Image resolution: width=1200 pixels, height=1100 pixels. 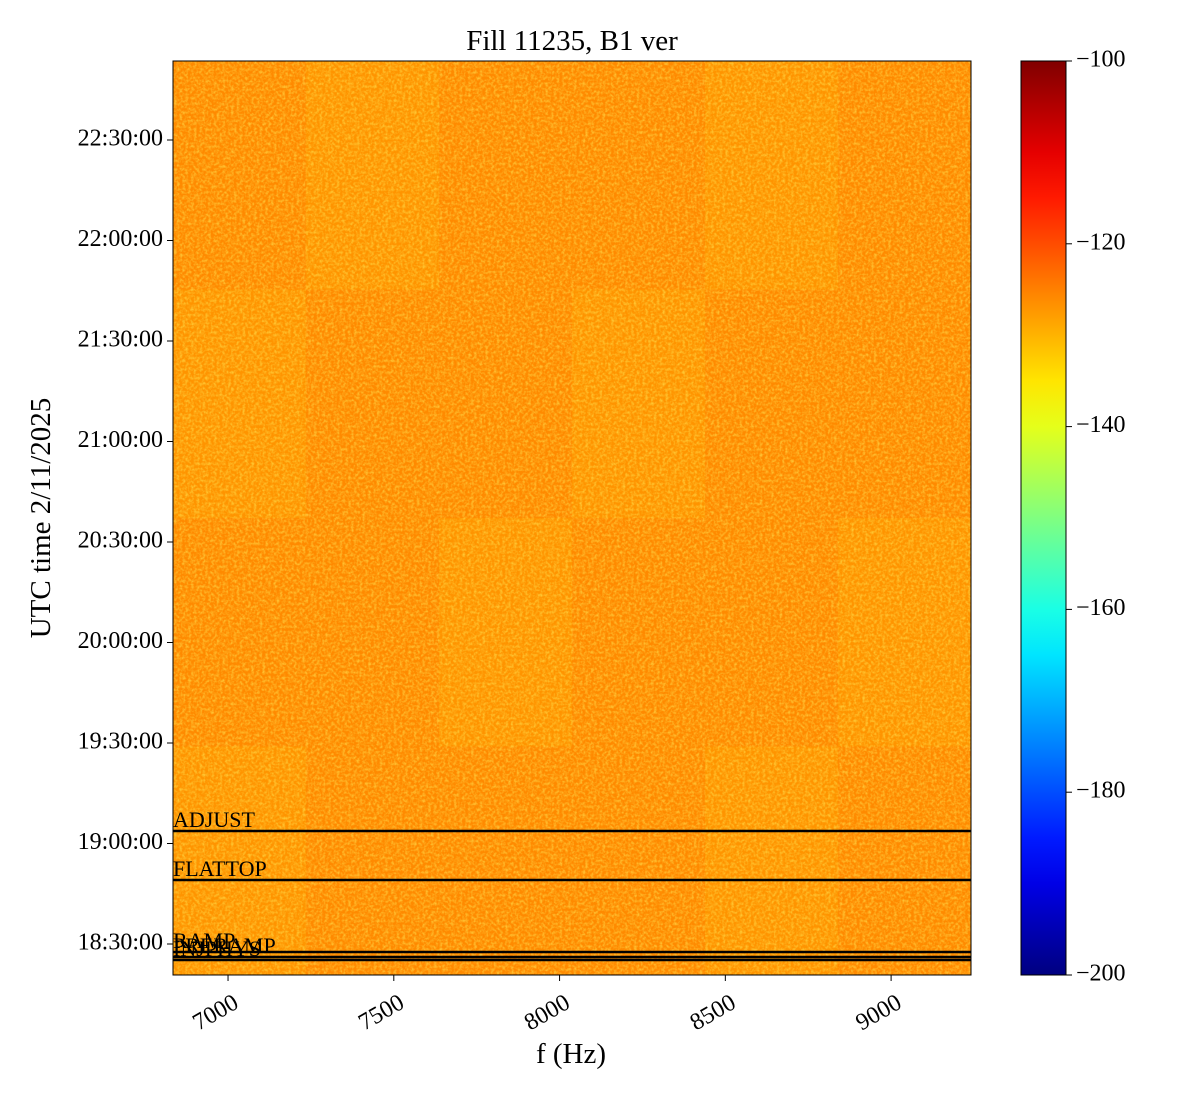 What do you see at coordinates (120, 943) in the screenshot?
I see `y-tick-label: 18:30:00` at bounding box center [120, 943].